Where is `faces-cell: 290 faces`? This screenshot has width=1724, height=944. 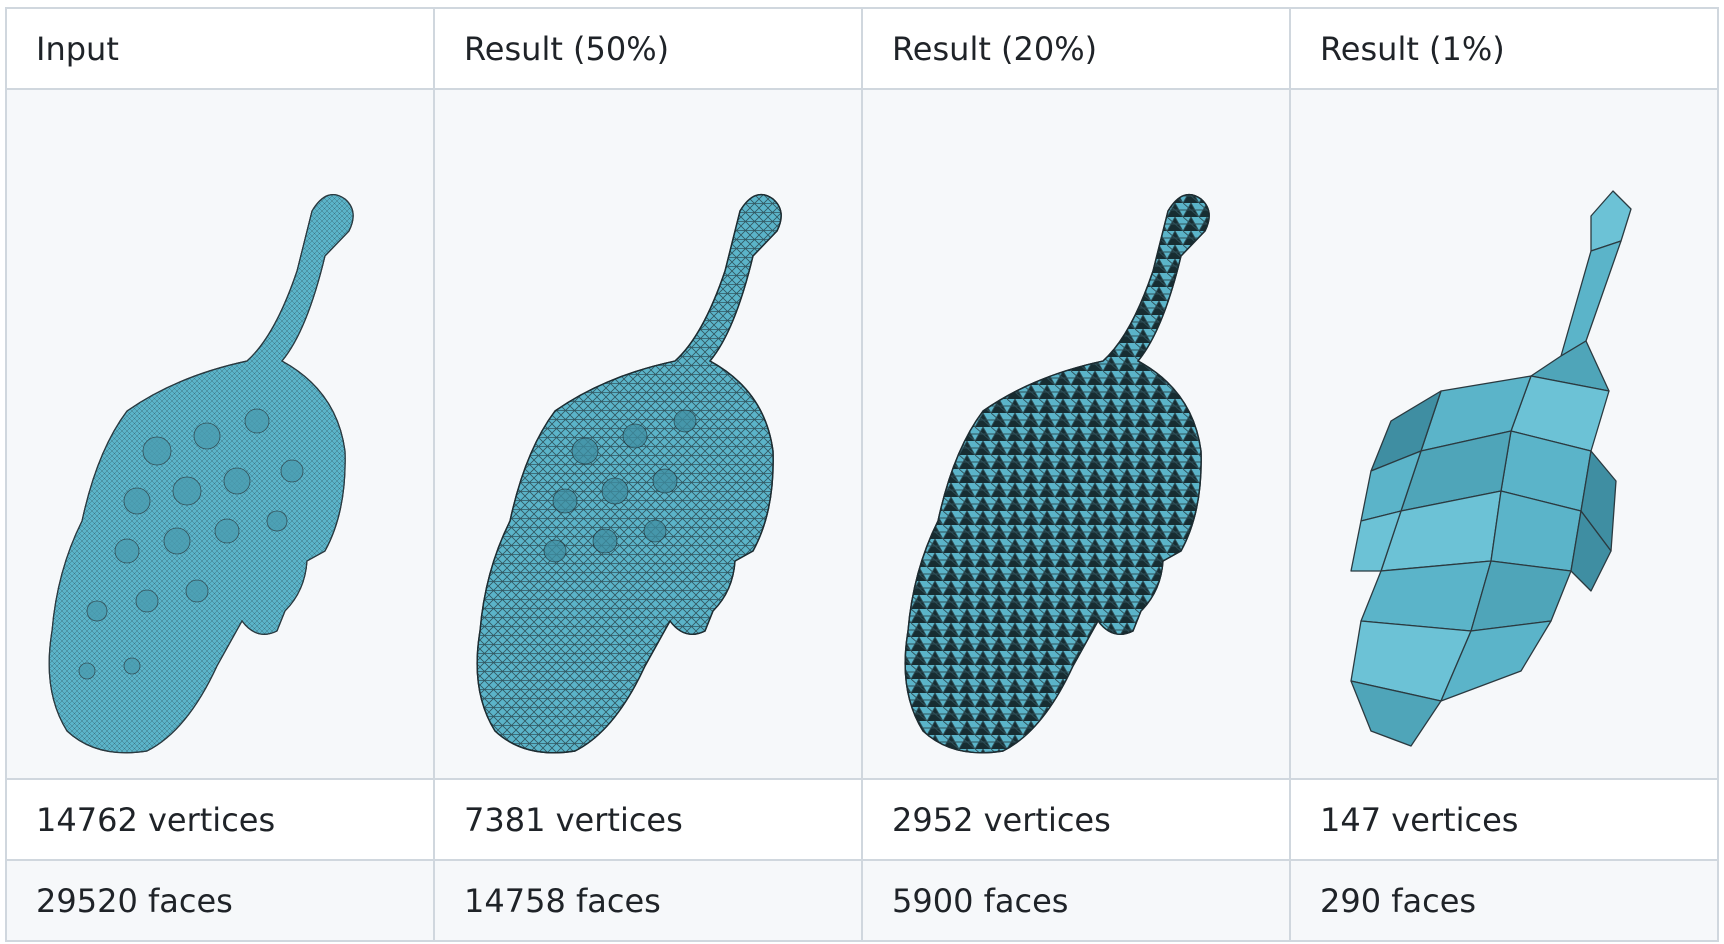 faces-cell: 290 faces is located at coordinates (1504, 900).